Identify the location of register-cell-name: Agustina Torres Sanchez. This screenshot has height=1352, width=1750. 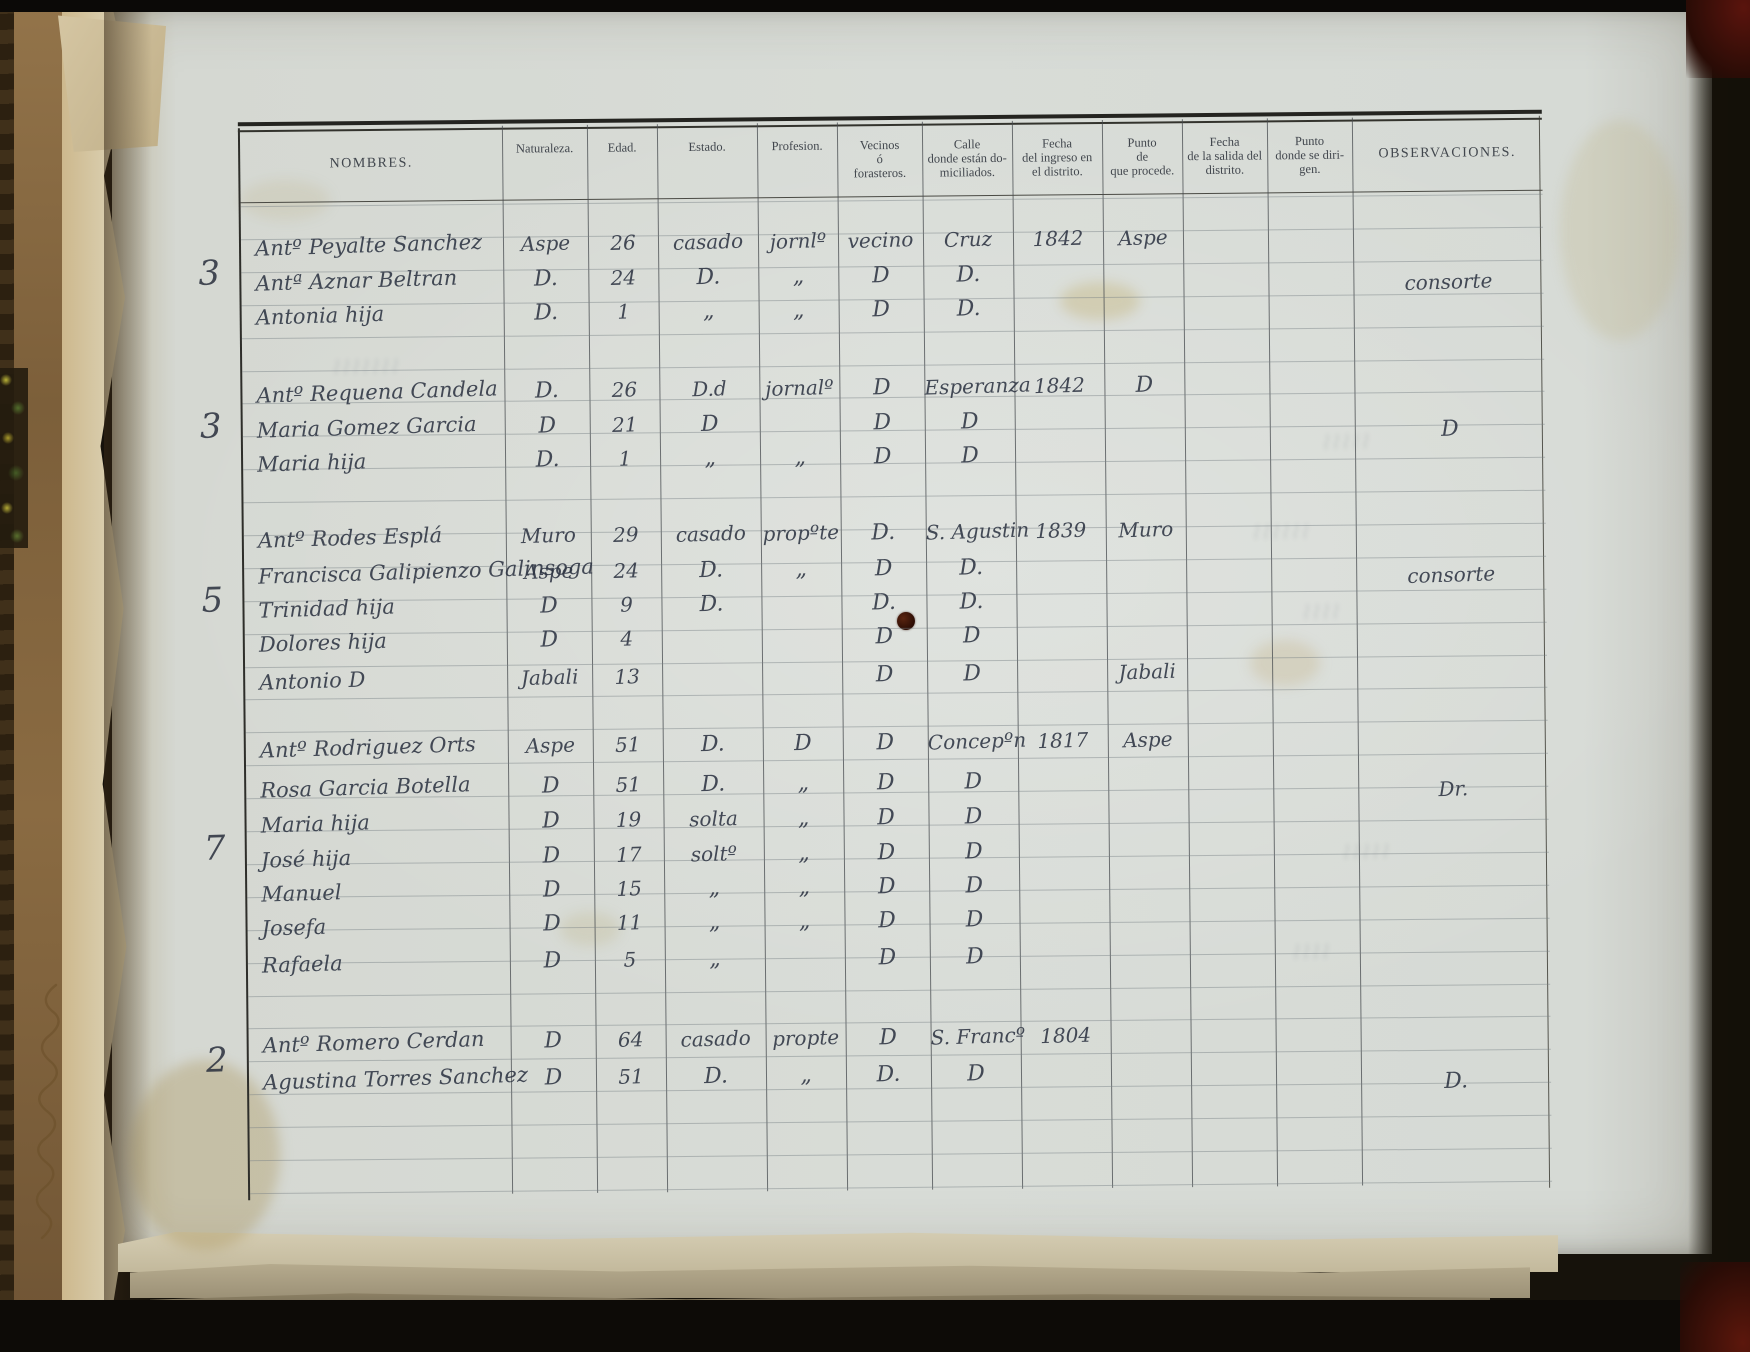
(395, 1078).